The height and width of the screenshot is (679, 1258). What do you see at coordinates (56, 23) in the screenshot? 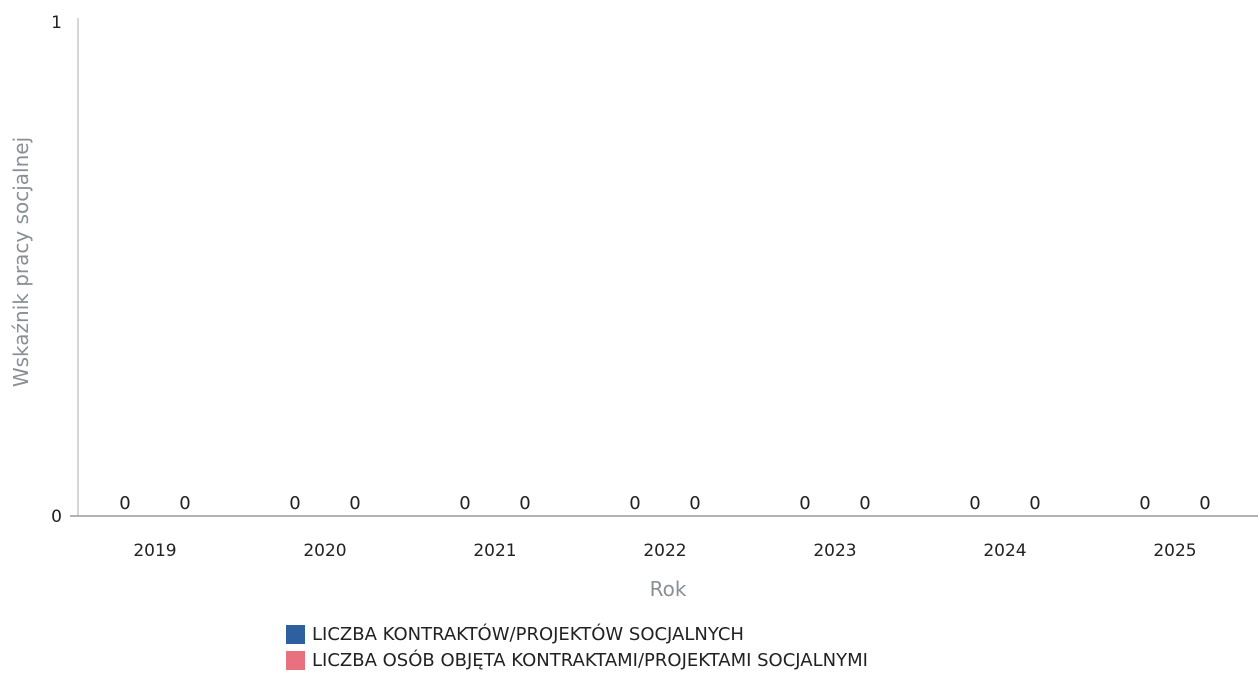
I see `y-tick-label: 1` at bounding box center [56, 23].